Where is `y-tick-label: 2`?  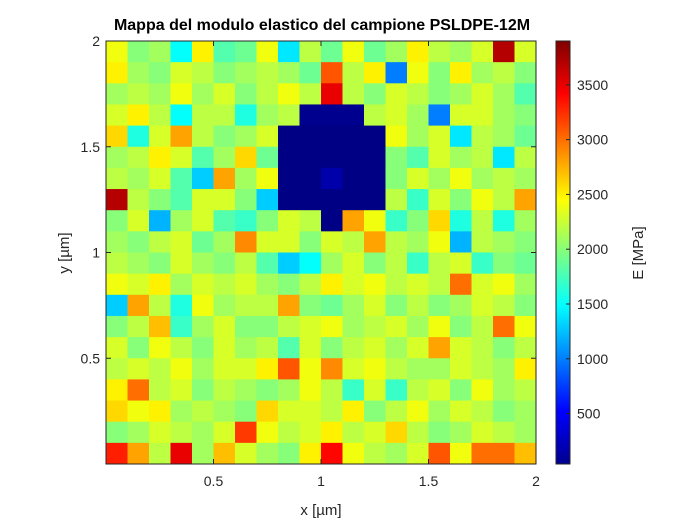 y-tick-label: 2 is located at coordinates (96, 41).